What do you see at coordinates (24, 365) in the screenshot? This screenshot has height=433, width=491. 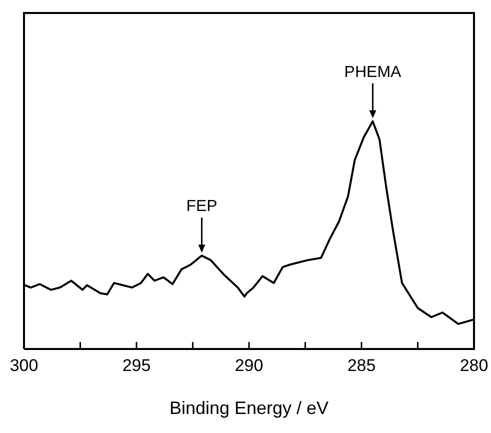 I see `x-tick-label: 300` at bounding box center [24, 365].